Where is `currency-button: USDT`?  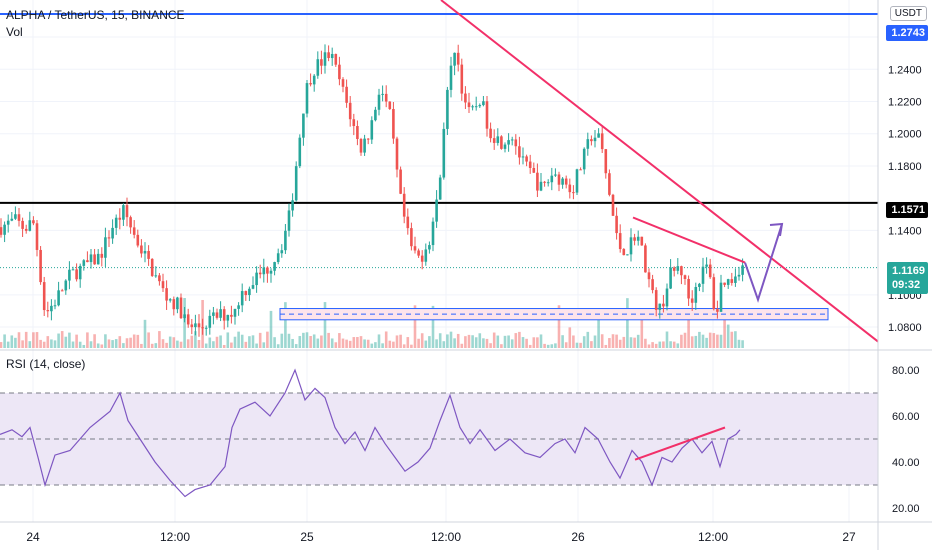 currency-button: USDT is located at coordinates (908, 13).